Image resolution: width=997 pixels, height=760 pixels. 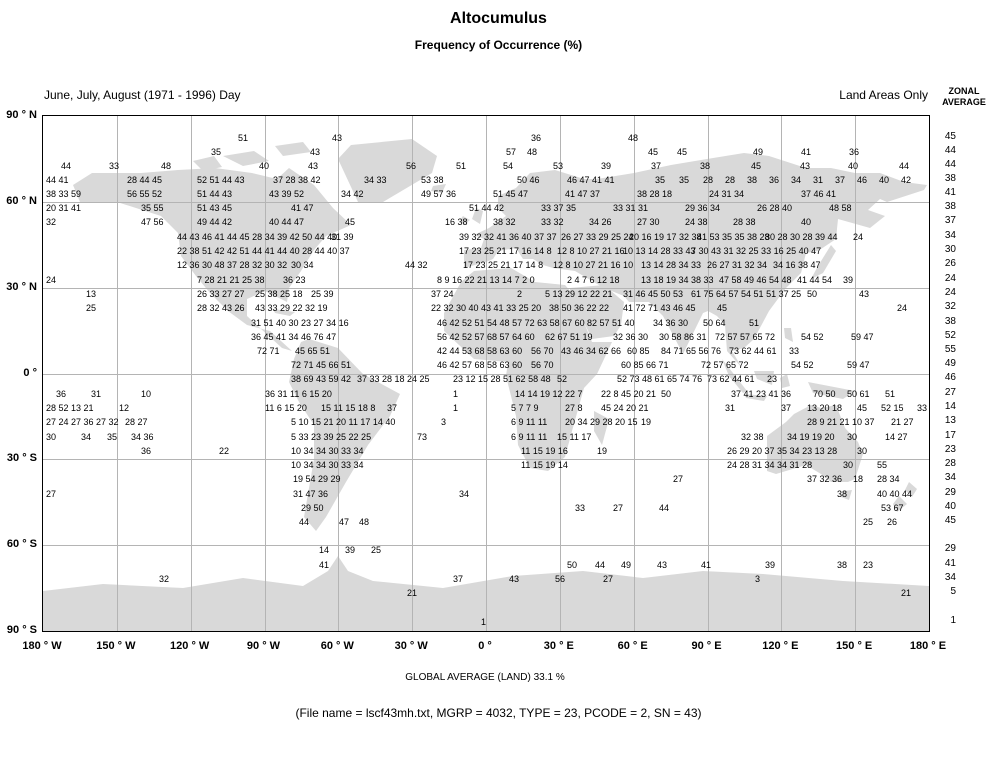 I want to click on value-cell: 51 44 43, so click(x=215, y=194).